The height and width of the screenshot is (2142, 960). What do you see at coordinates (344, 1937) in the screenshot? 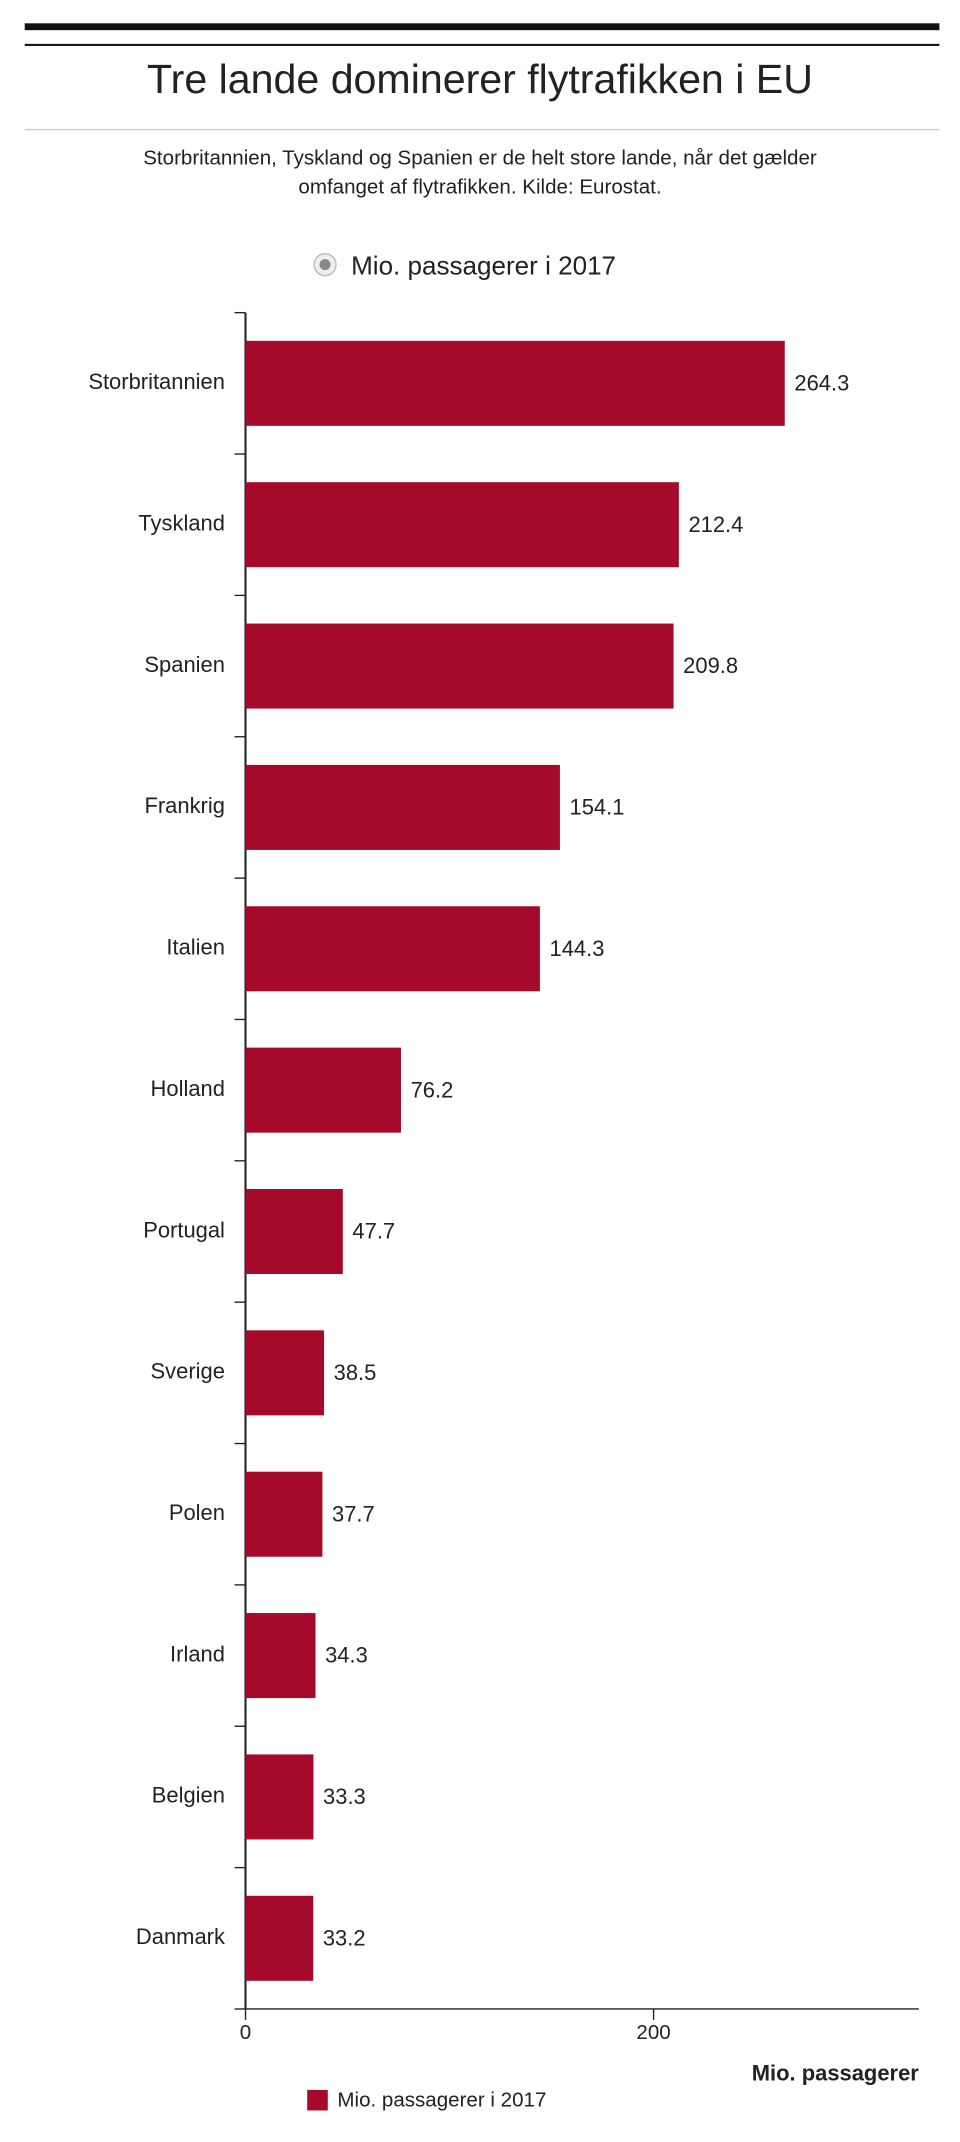
I see `value-label: 33.2` at bounding box center [344, 1937].